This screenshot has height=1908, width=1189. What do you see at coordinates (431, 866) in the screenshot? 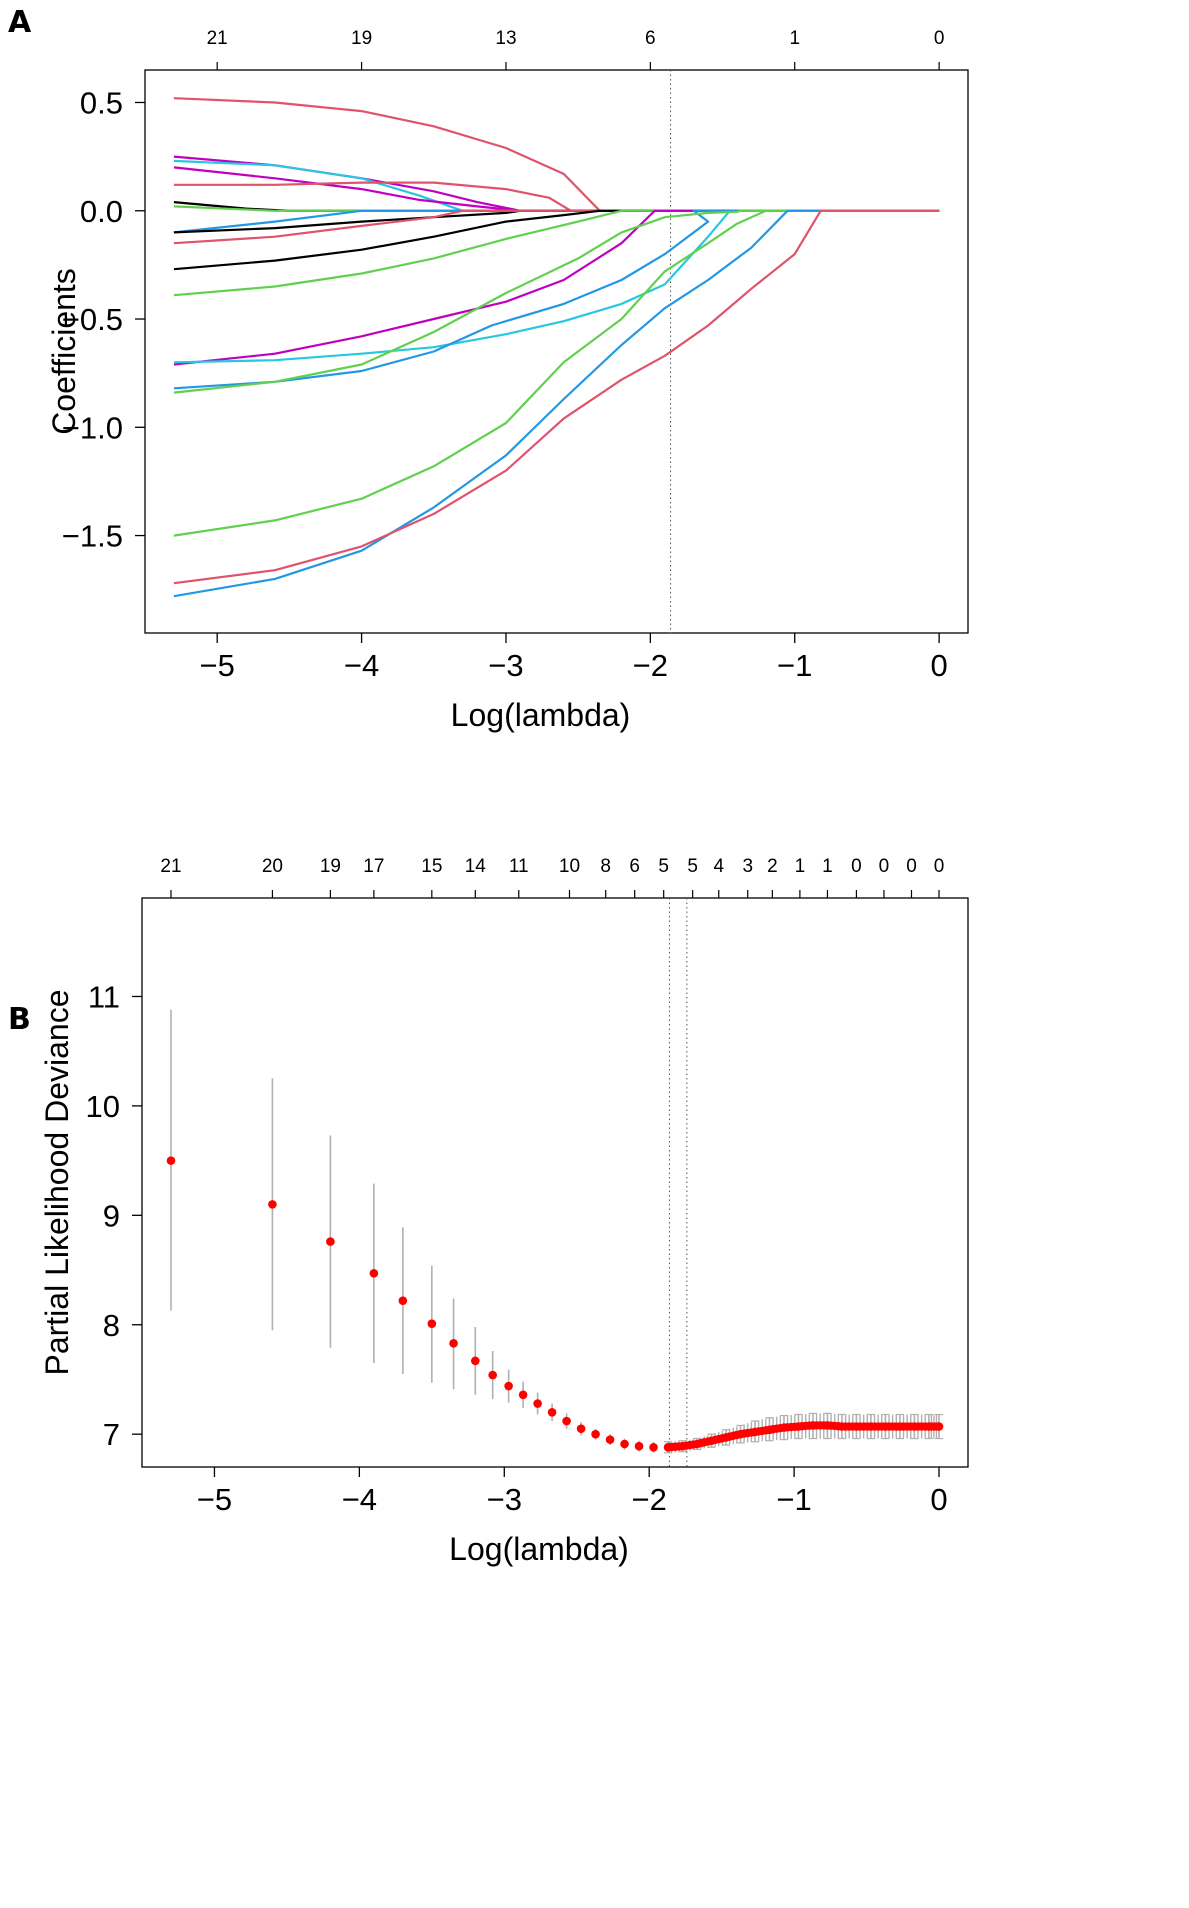
I see `top-tick-label: 15` at bounding box center [431, 866].